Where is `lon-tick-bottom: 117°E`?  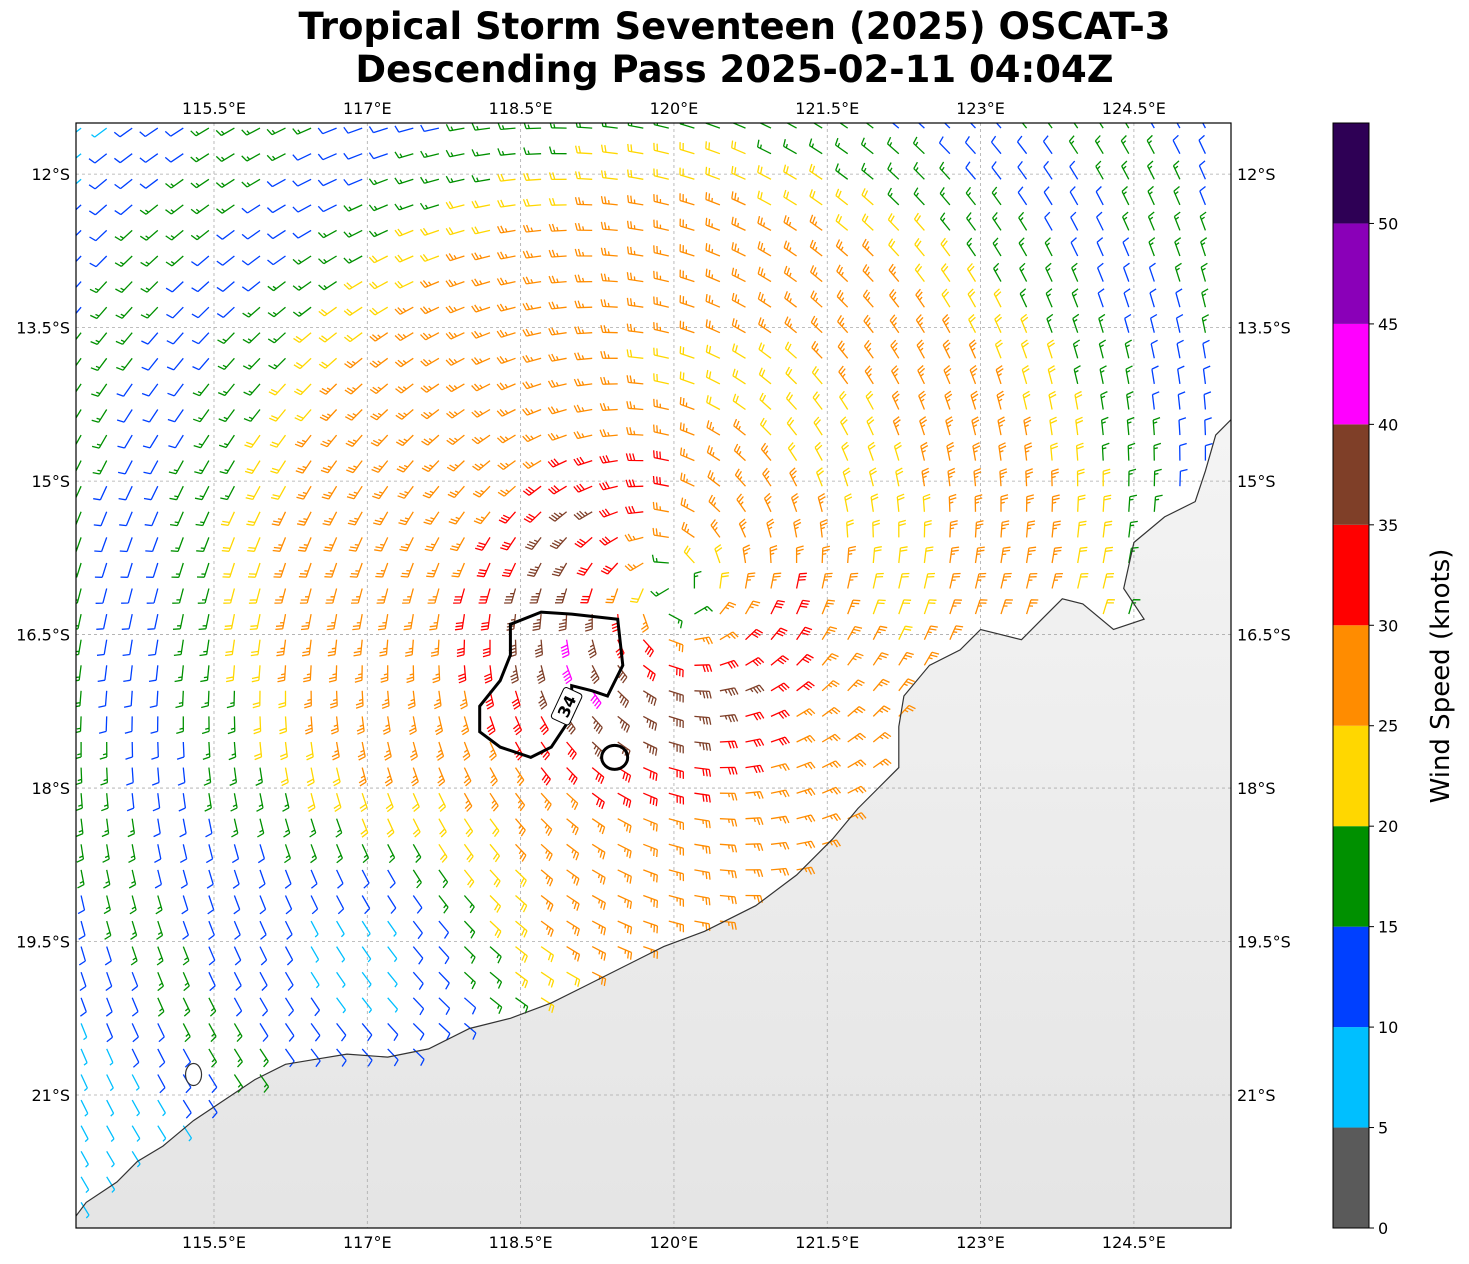 lon-tick-bottom: 117°E is located at coordinates (367, 1242).